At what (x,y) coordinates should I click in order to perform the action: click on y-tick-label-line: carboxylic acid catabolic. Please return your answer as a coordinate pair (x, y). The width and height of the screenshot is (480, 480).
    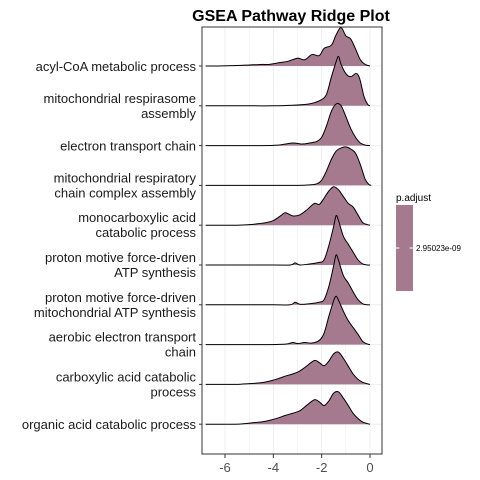
    Looking at the image, I should click on (126, 376).